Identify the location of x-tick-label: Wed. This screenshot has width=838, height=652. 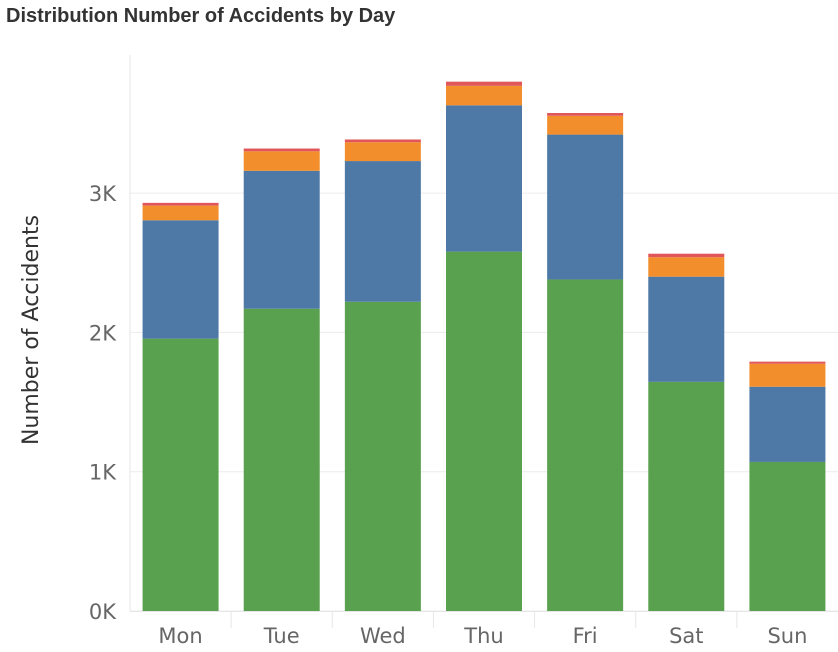
(383, 636).